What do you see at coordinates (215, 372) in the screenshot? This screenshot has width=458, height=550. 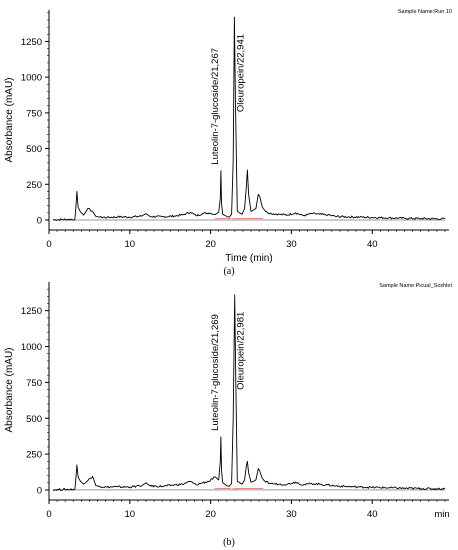 I see `peak-label: Luteolin-7-glucoside/21,269` at bounding box center [215, 372].